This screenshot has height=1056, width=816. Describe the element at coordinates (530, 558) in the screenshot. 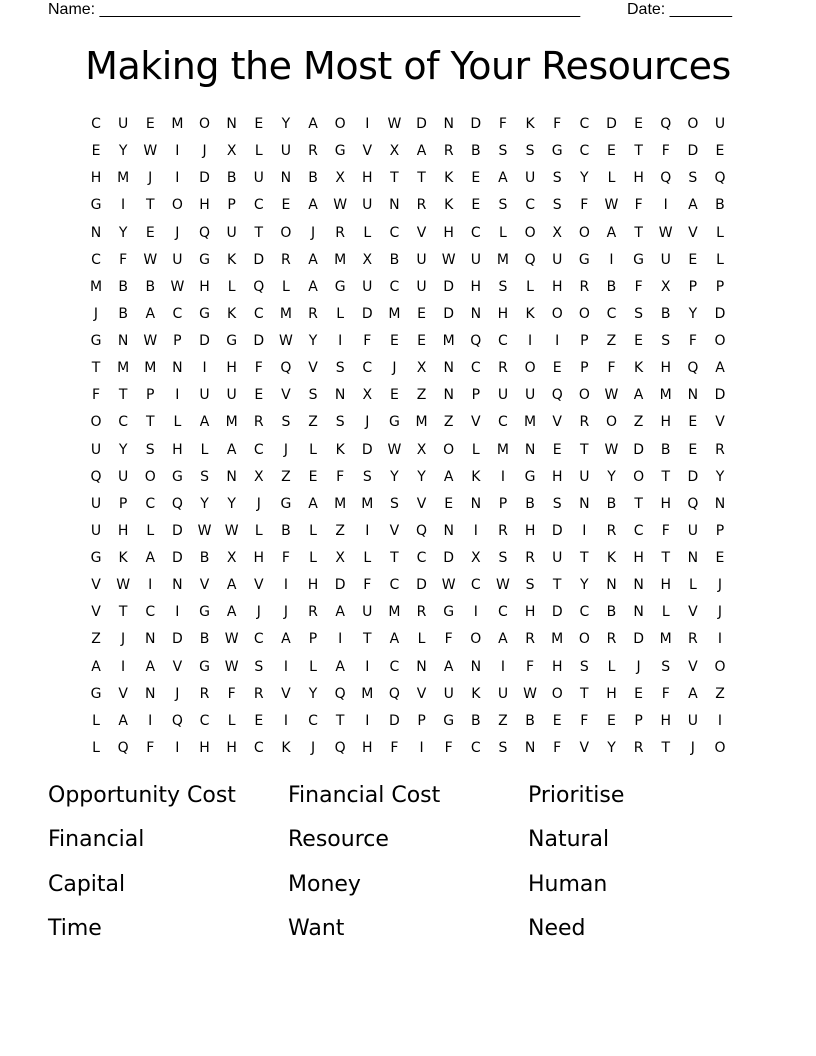

I see `grid-letter: R` at that location.